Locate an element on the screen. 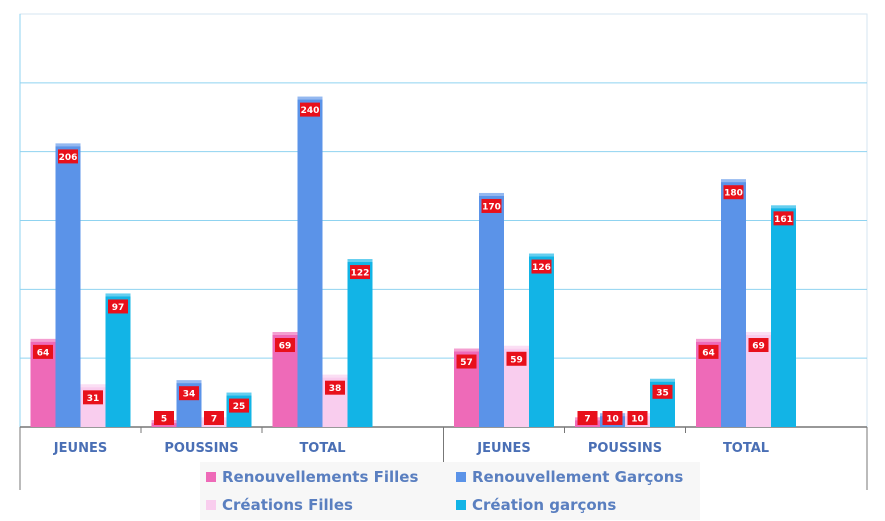  data-label: 34 is located at coordinates (189, 395).